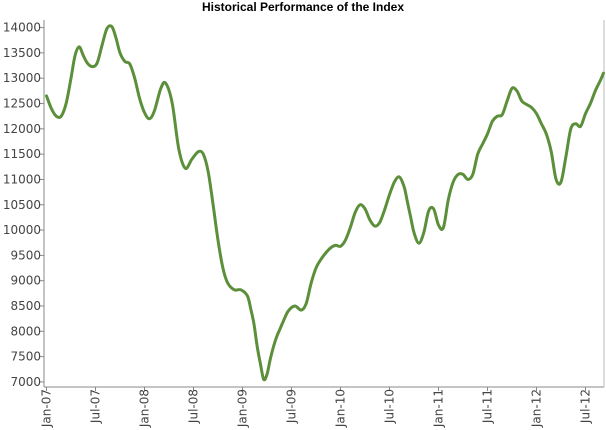  Describe the element at coordinates (439, 408) in the screenshot. I see `x-tick-label: Jan-11` at that location.